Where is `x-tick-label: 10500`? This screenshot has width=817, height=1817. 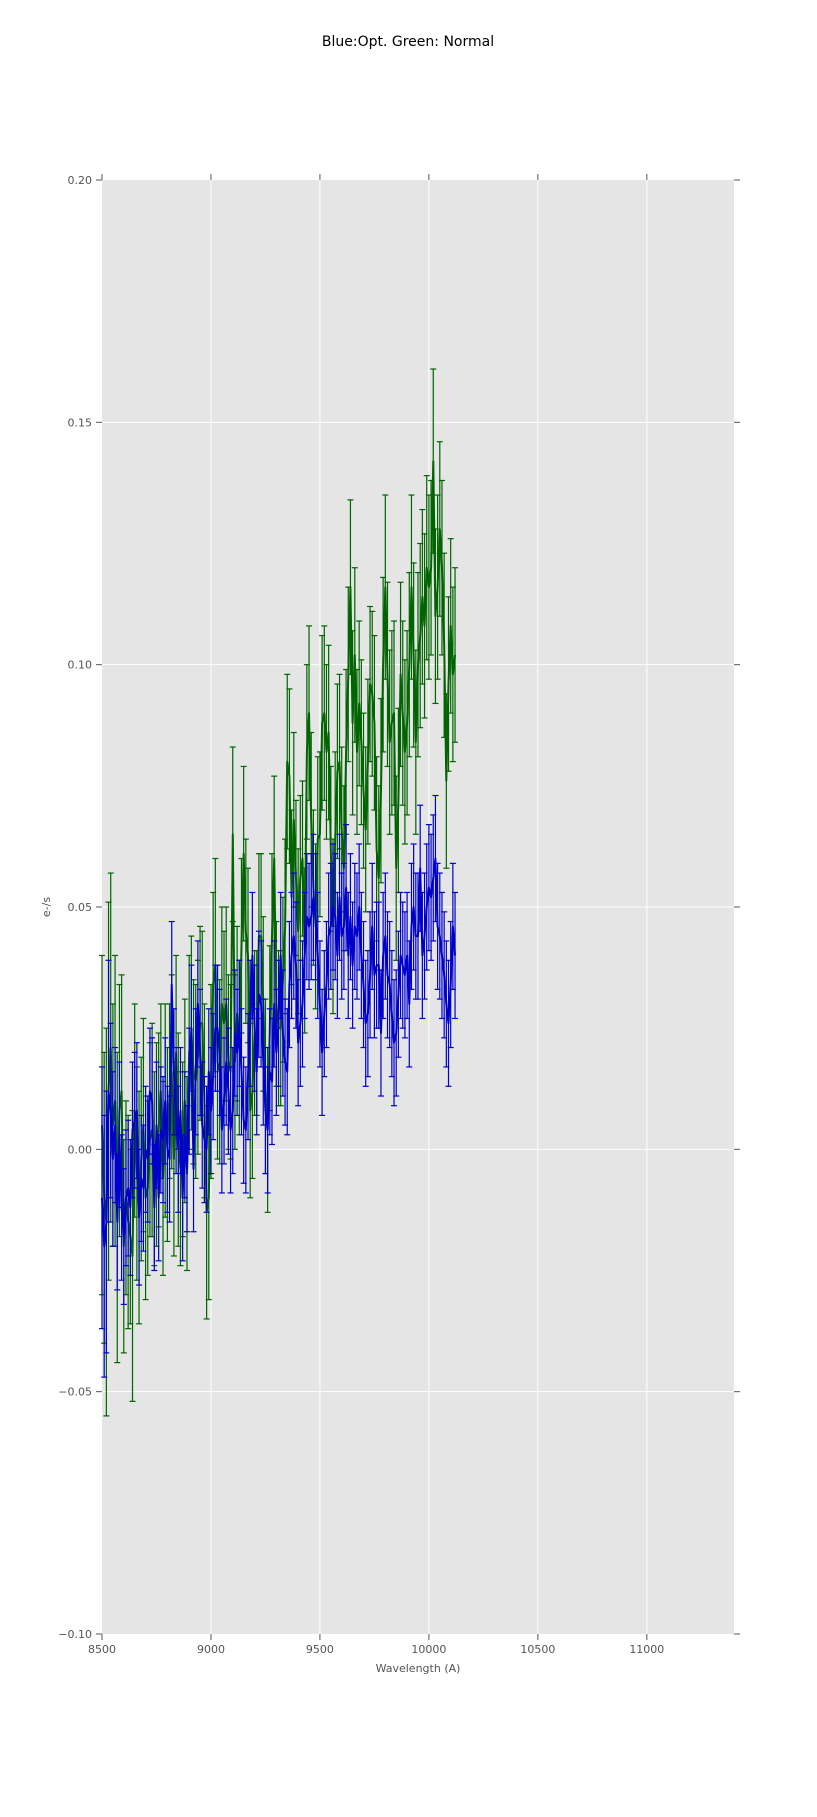
x-tick-label: 10500 is located at coordinates (537, 1649).